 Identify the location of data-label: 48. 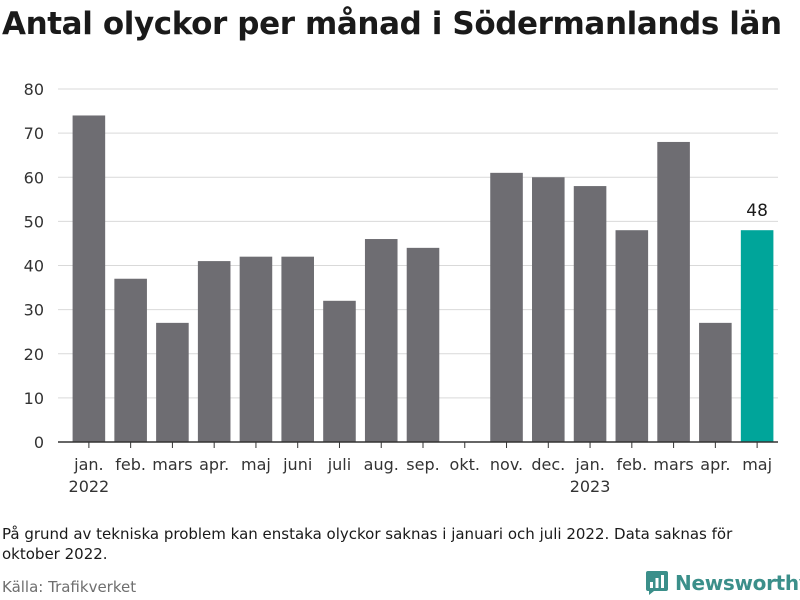
(757, 211).